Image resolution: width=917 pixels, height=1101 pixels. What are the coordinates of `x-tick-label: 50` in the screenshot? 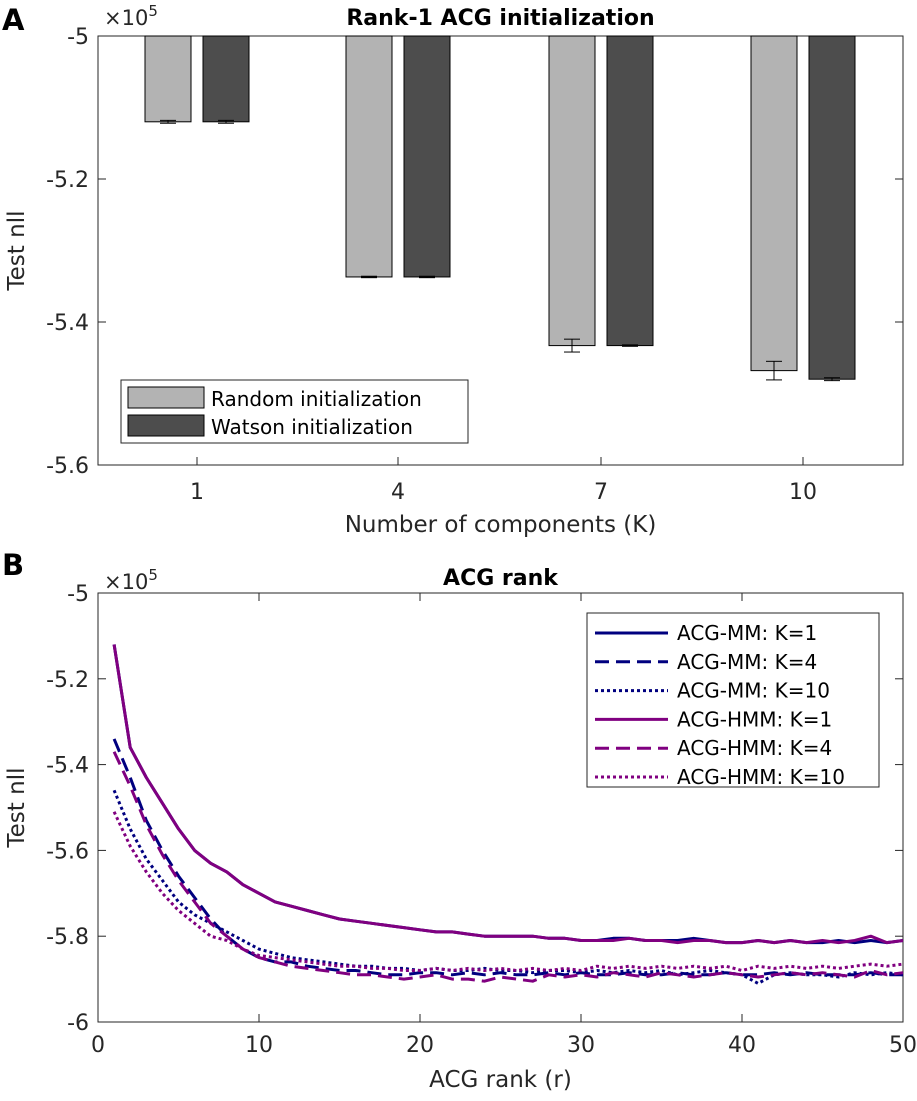 It's located at (903, 1045).